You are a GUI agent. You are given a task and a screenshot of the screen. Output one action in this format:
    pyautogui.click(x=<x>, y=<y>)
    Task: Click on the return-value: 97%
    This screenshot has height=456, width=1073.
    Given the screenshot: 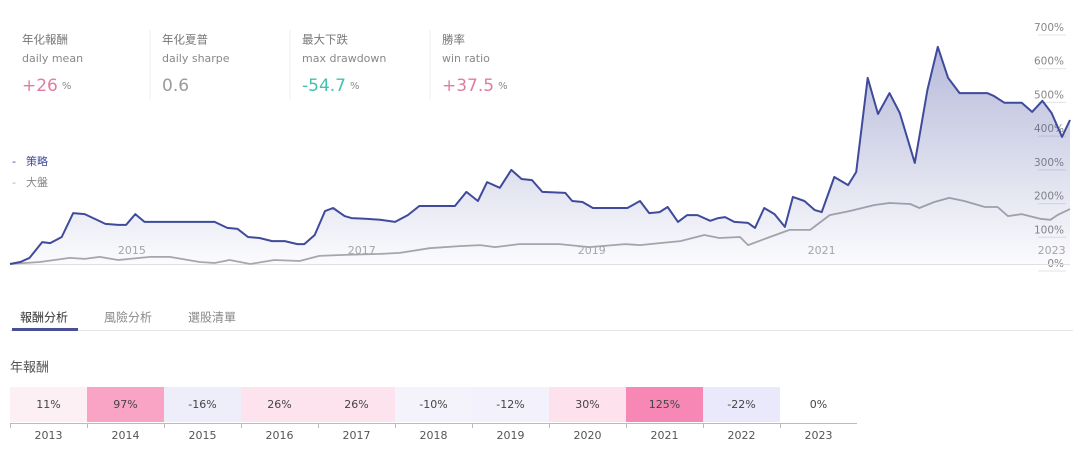 What is the action you would take?
    pyautogui.click(x=125, y=404)
    